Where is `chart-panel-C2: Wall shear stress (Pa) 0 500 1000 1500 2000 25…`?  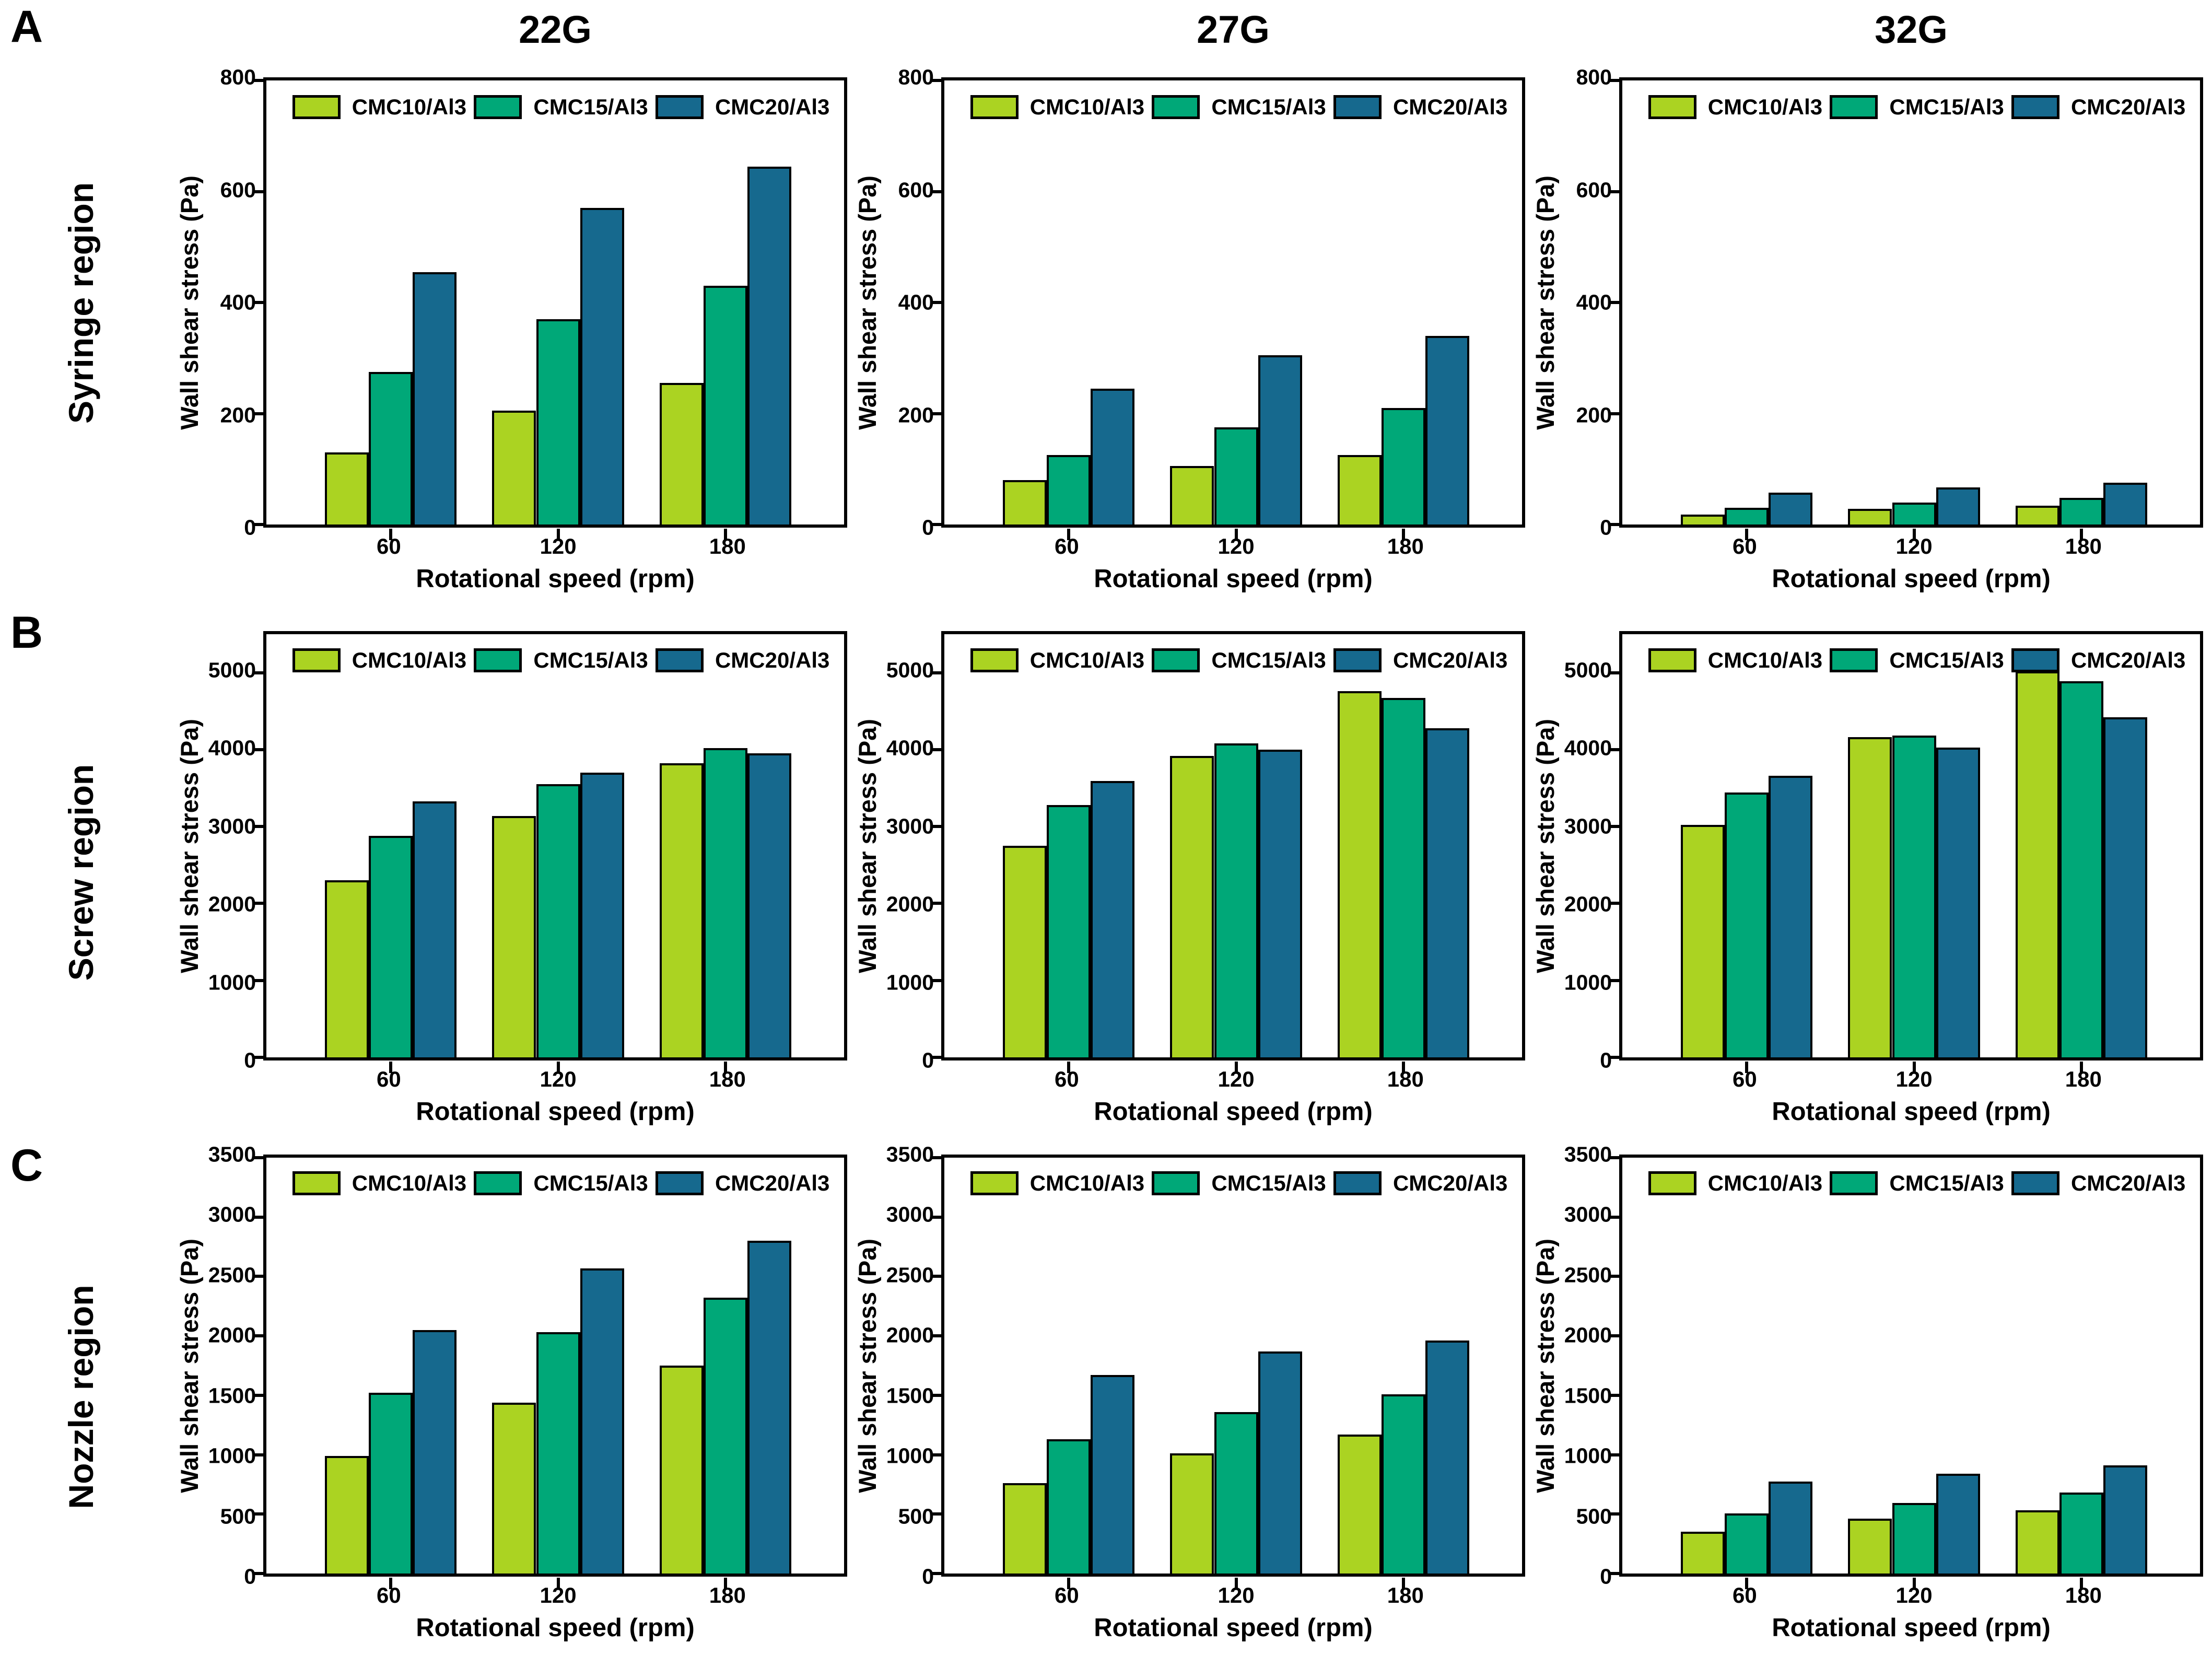
chart-panel-C2: Wall shear stress (Pa) 0 500 1000 1500 2000 25… is located at coordinates (1189, 1397).